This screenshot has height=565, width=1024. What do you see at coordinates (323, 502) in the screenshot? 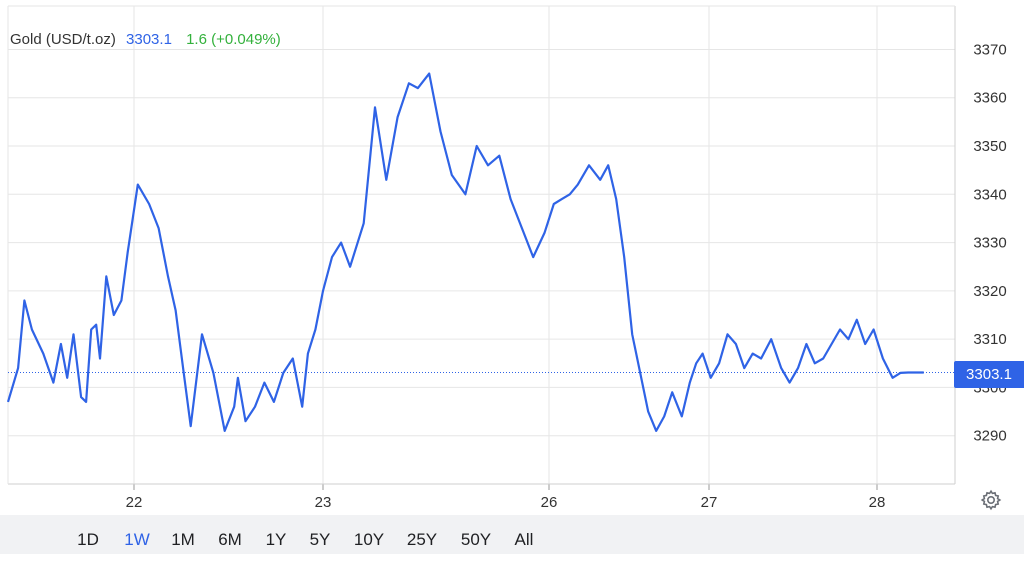
I see `x-tick-label: 23` at bounding box center [323, 502].